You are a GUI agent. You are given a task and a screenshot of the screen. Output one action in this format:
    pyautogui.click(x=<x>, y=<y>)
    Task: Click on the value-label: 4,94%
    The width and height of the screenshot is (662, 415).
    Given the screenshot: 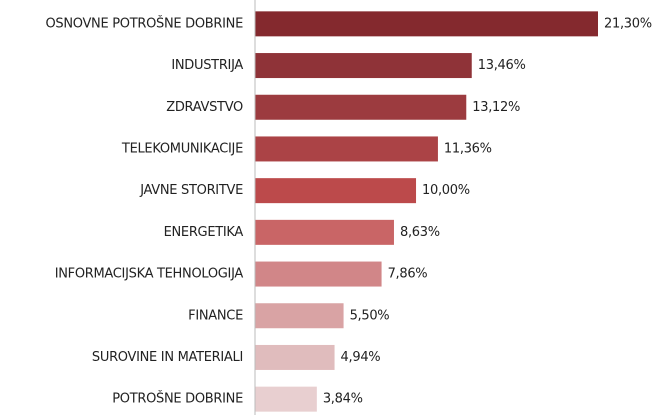 What is the action you would take?
    pyautogui.click(x=361, y=357)
    